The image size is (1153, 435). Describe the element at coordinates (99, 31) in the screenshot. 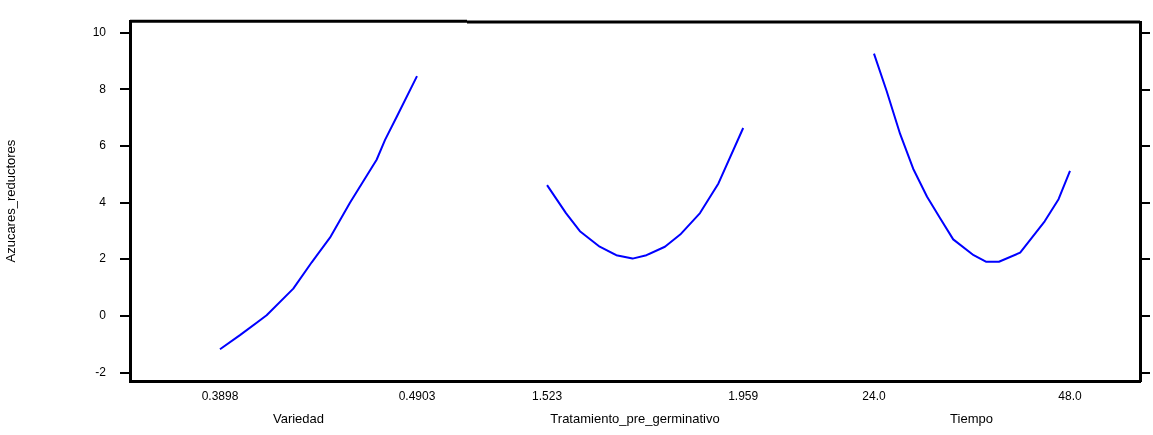

I see `y-tick-label: 10` at that location.